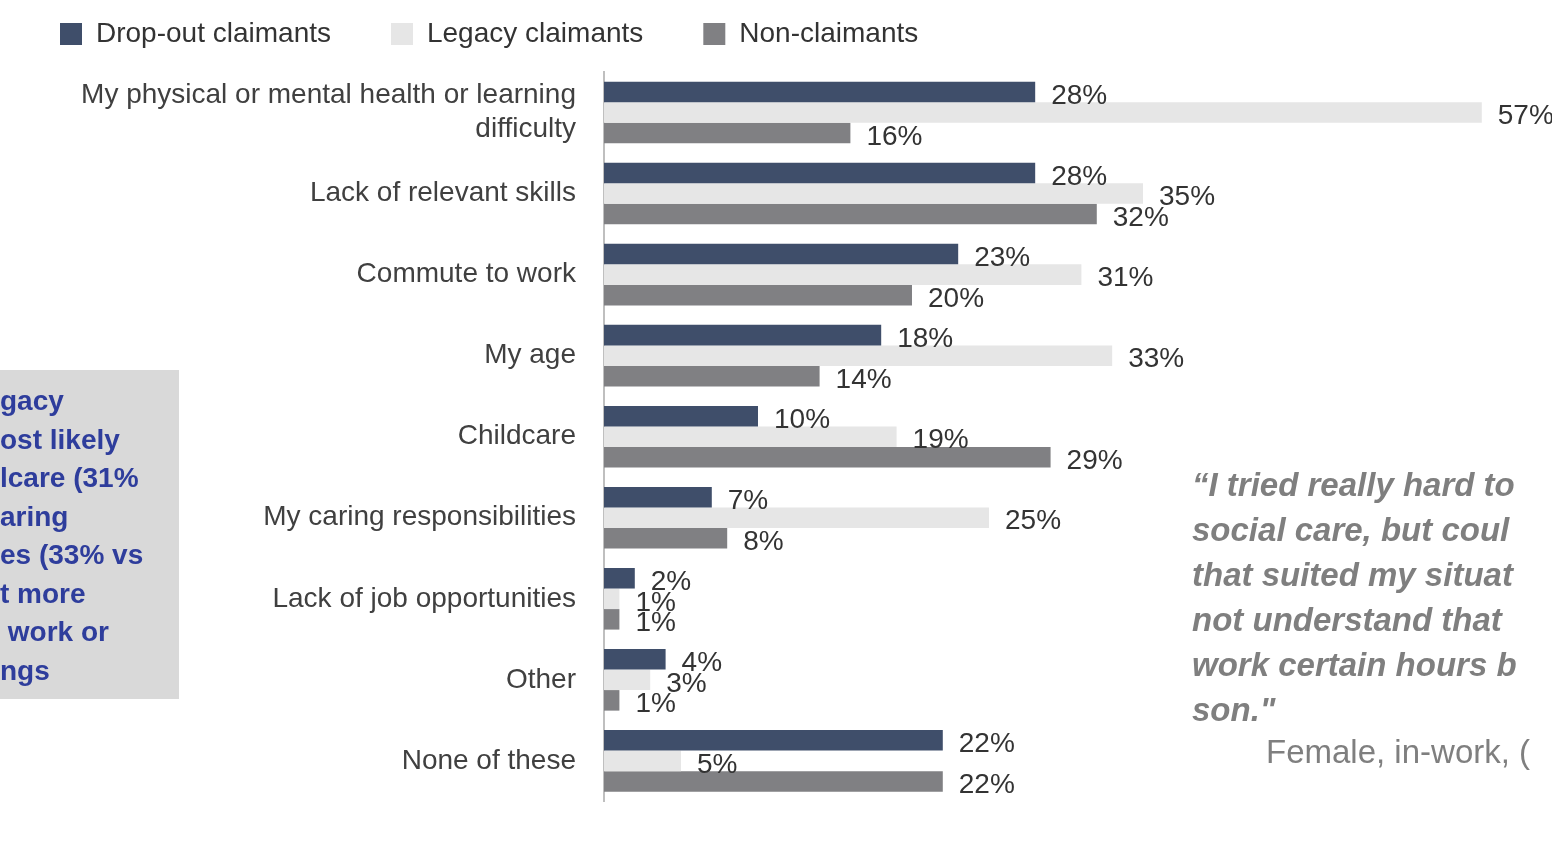  I want to click on annotation: Female, in-work, (, so click(1398, 752).